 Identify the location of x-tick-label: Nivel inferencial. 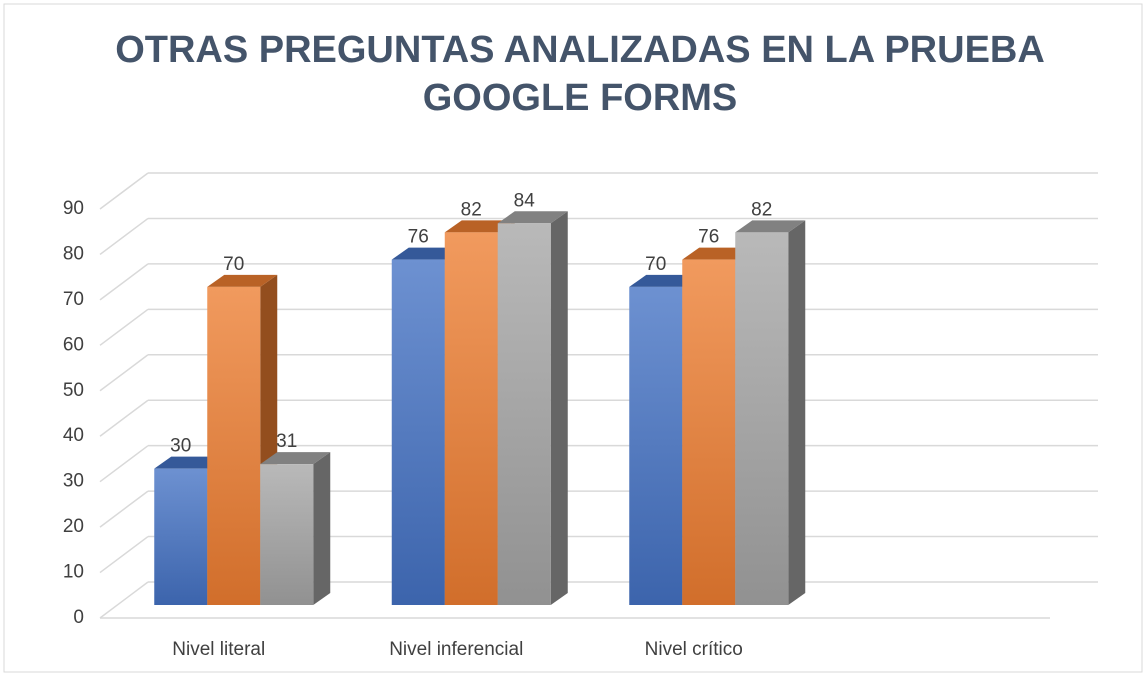
(456, 649).